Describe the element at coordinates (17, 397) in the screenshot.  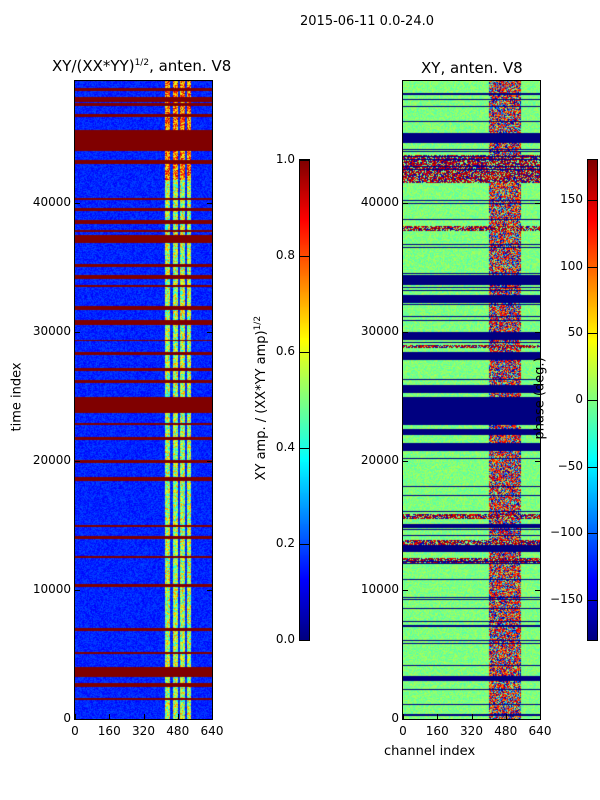
I see `left-ylabel: time index` at that location.